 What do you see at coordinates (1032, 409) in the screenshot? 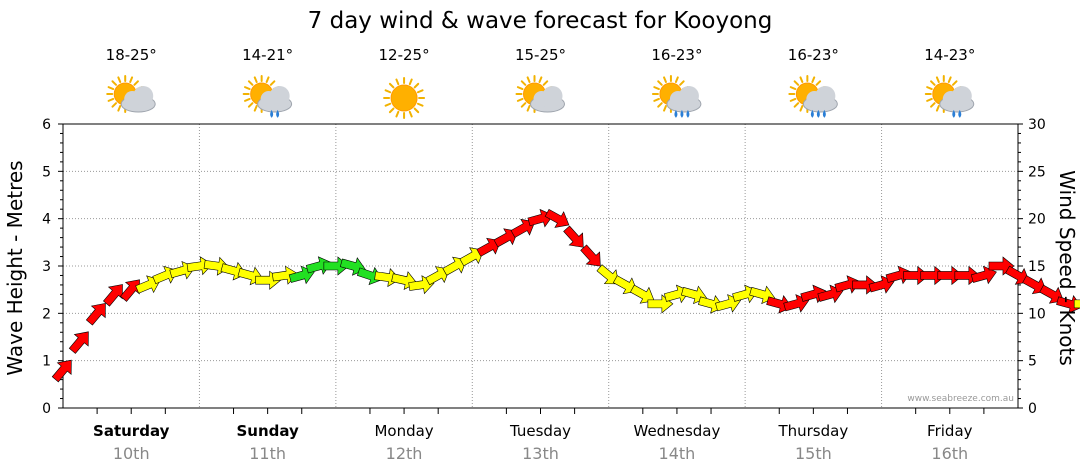
I see `y-tick-label-right: 0` at bounding box center [1032, 409].